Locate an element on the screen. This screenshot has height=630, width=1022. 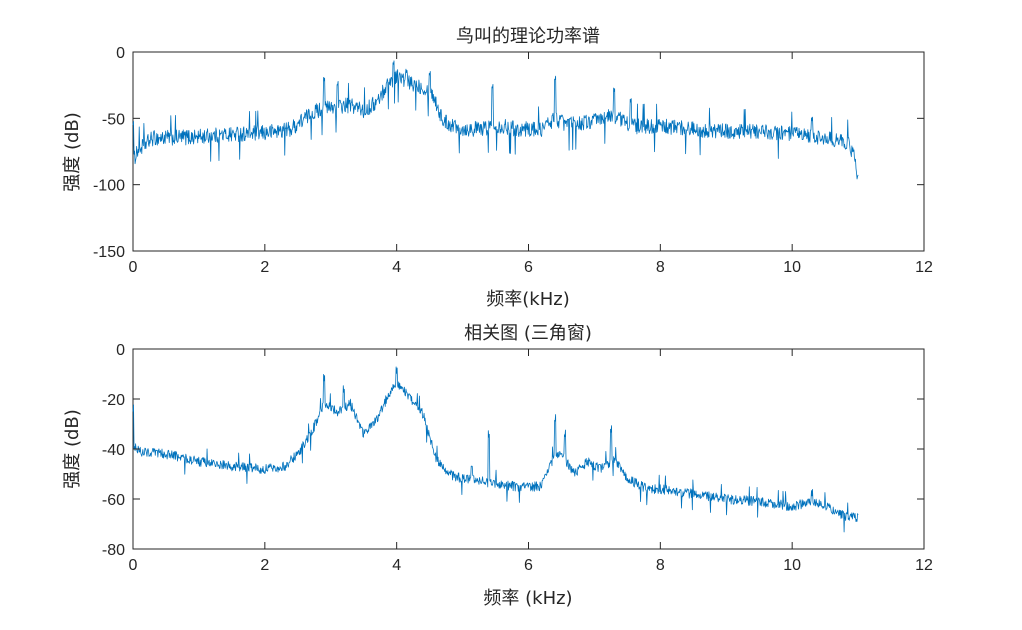
y-tick-label: -20 is located at coordinates (113, 400).